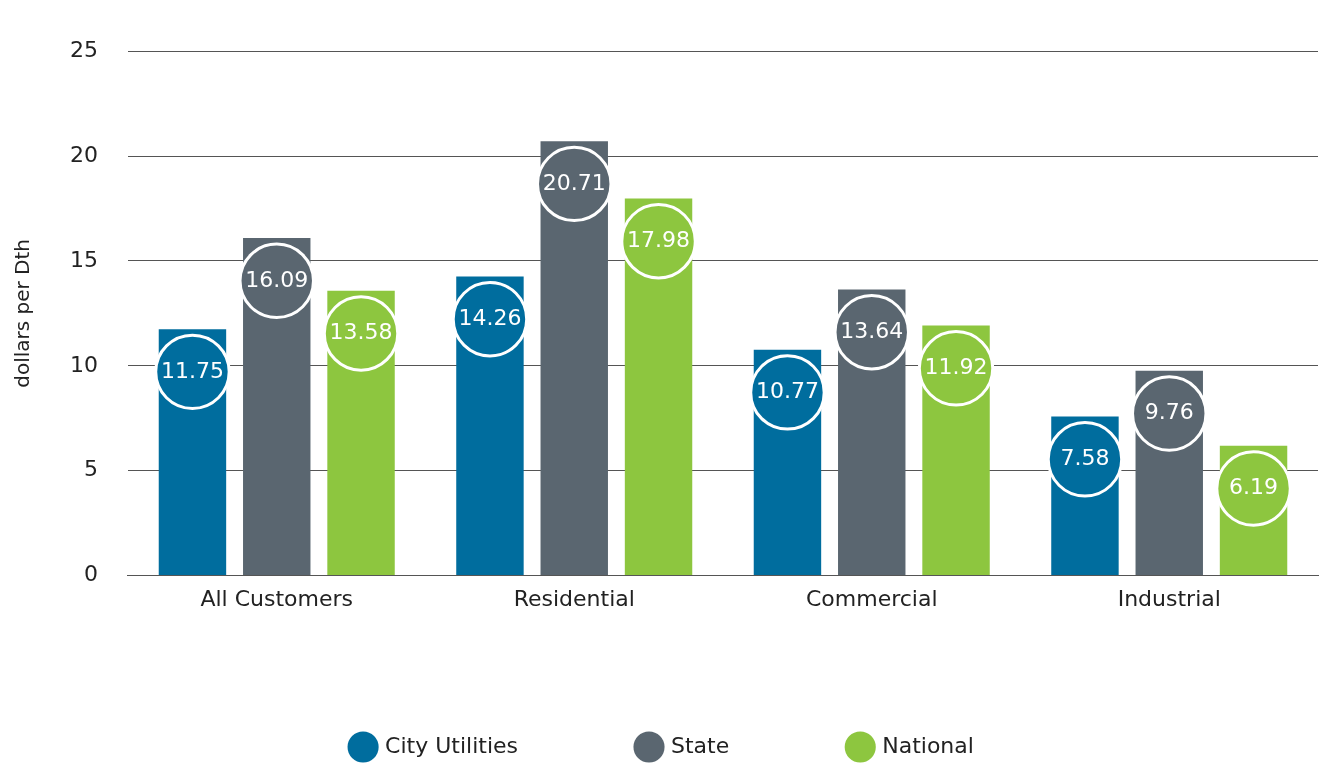 This screenshot has width=1338, height=776. Describe the element at coordinates (1085, 458) in the screenshot. I see `data-label: 7.58` at that location.